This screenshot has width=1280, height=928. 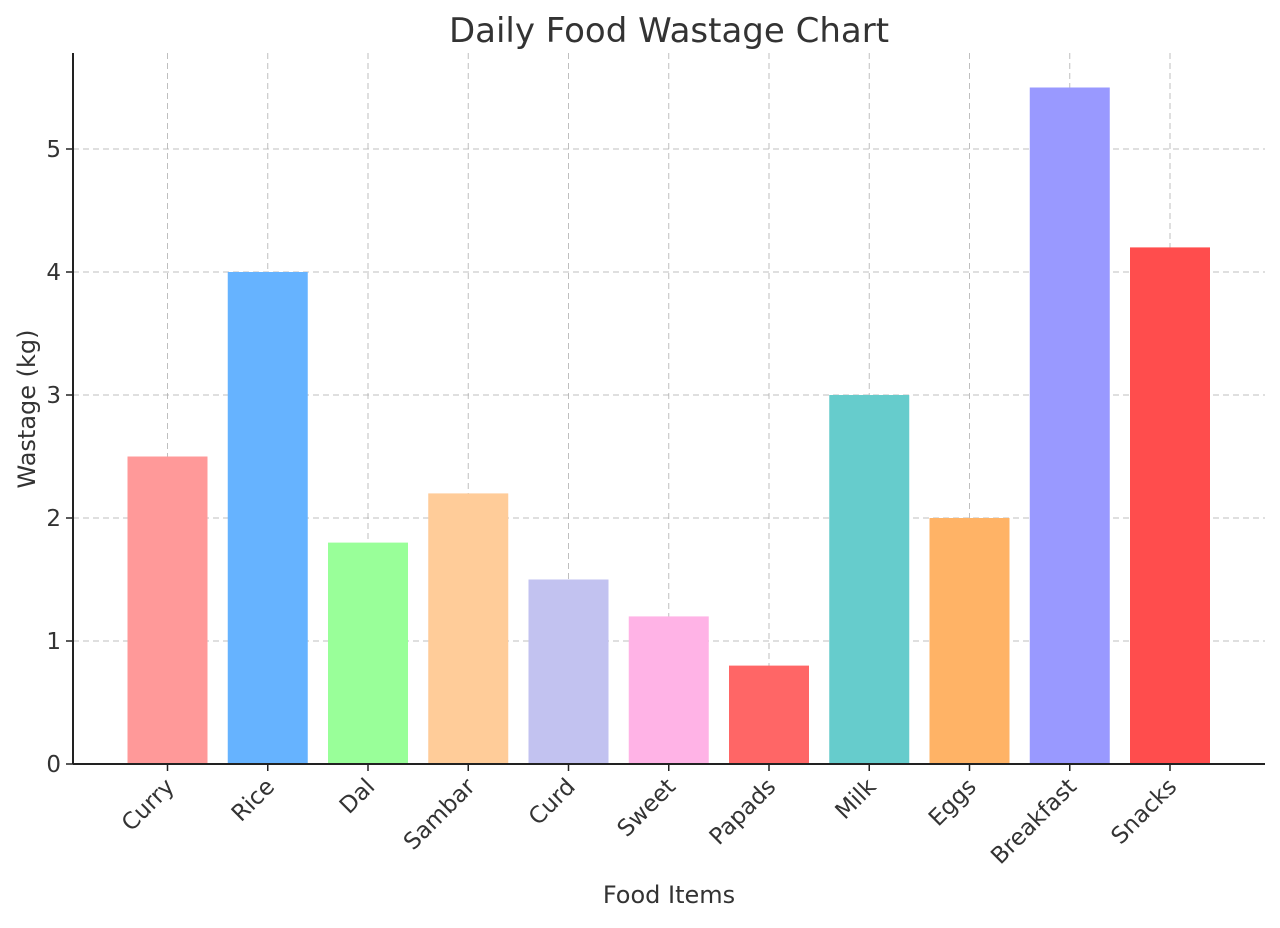 I want to click on x-tick-label: Rice, so click(x=253, y=800).